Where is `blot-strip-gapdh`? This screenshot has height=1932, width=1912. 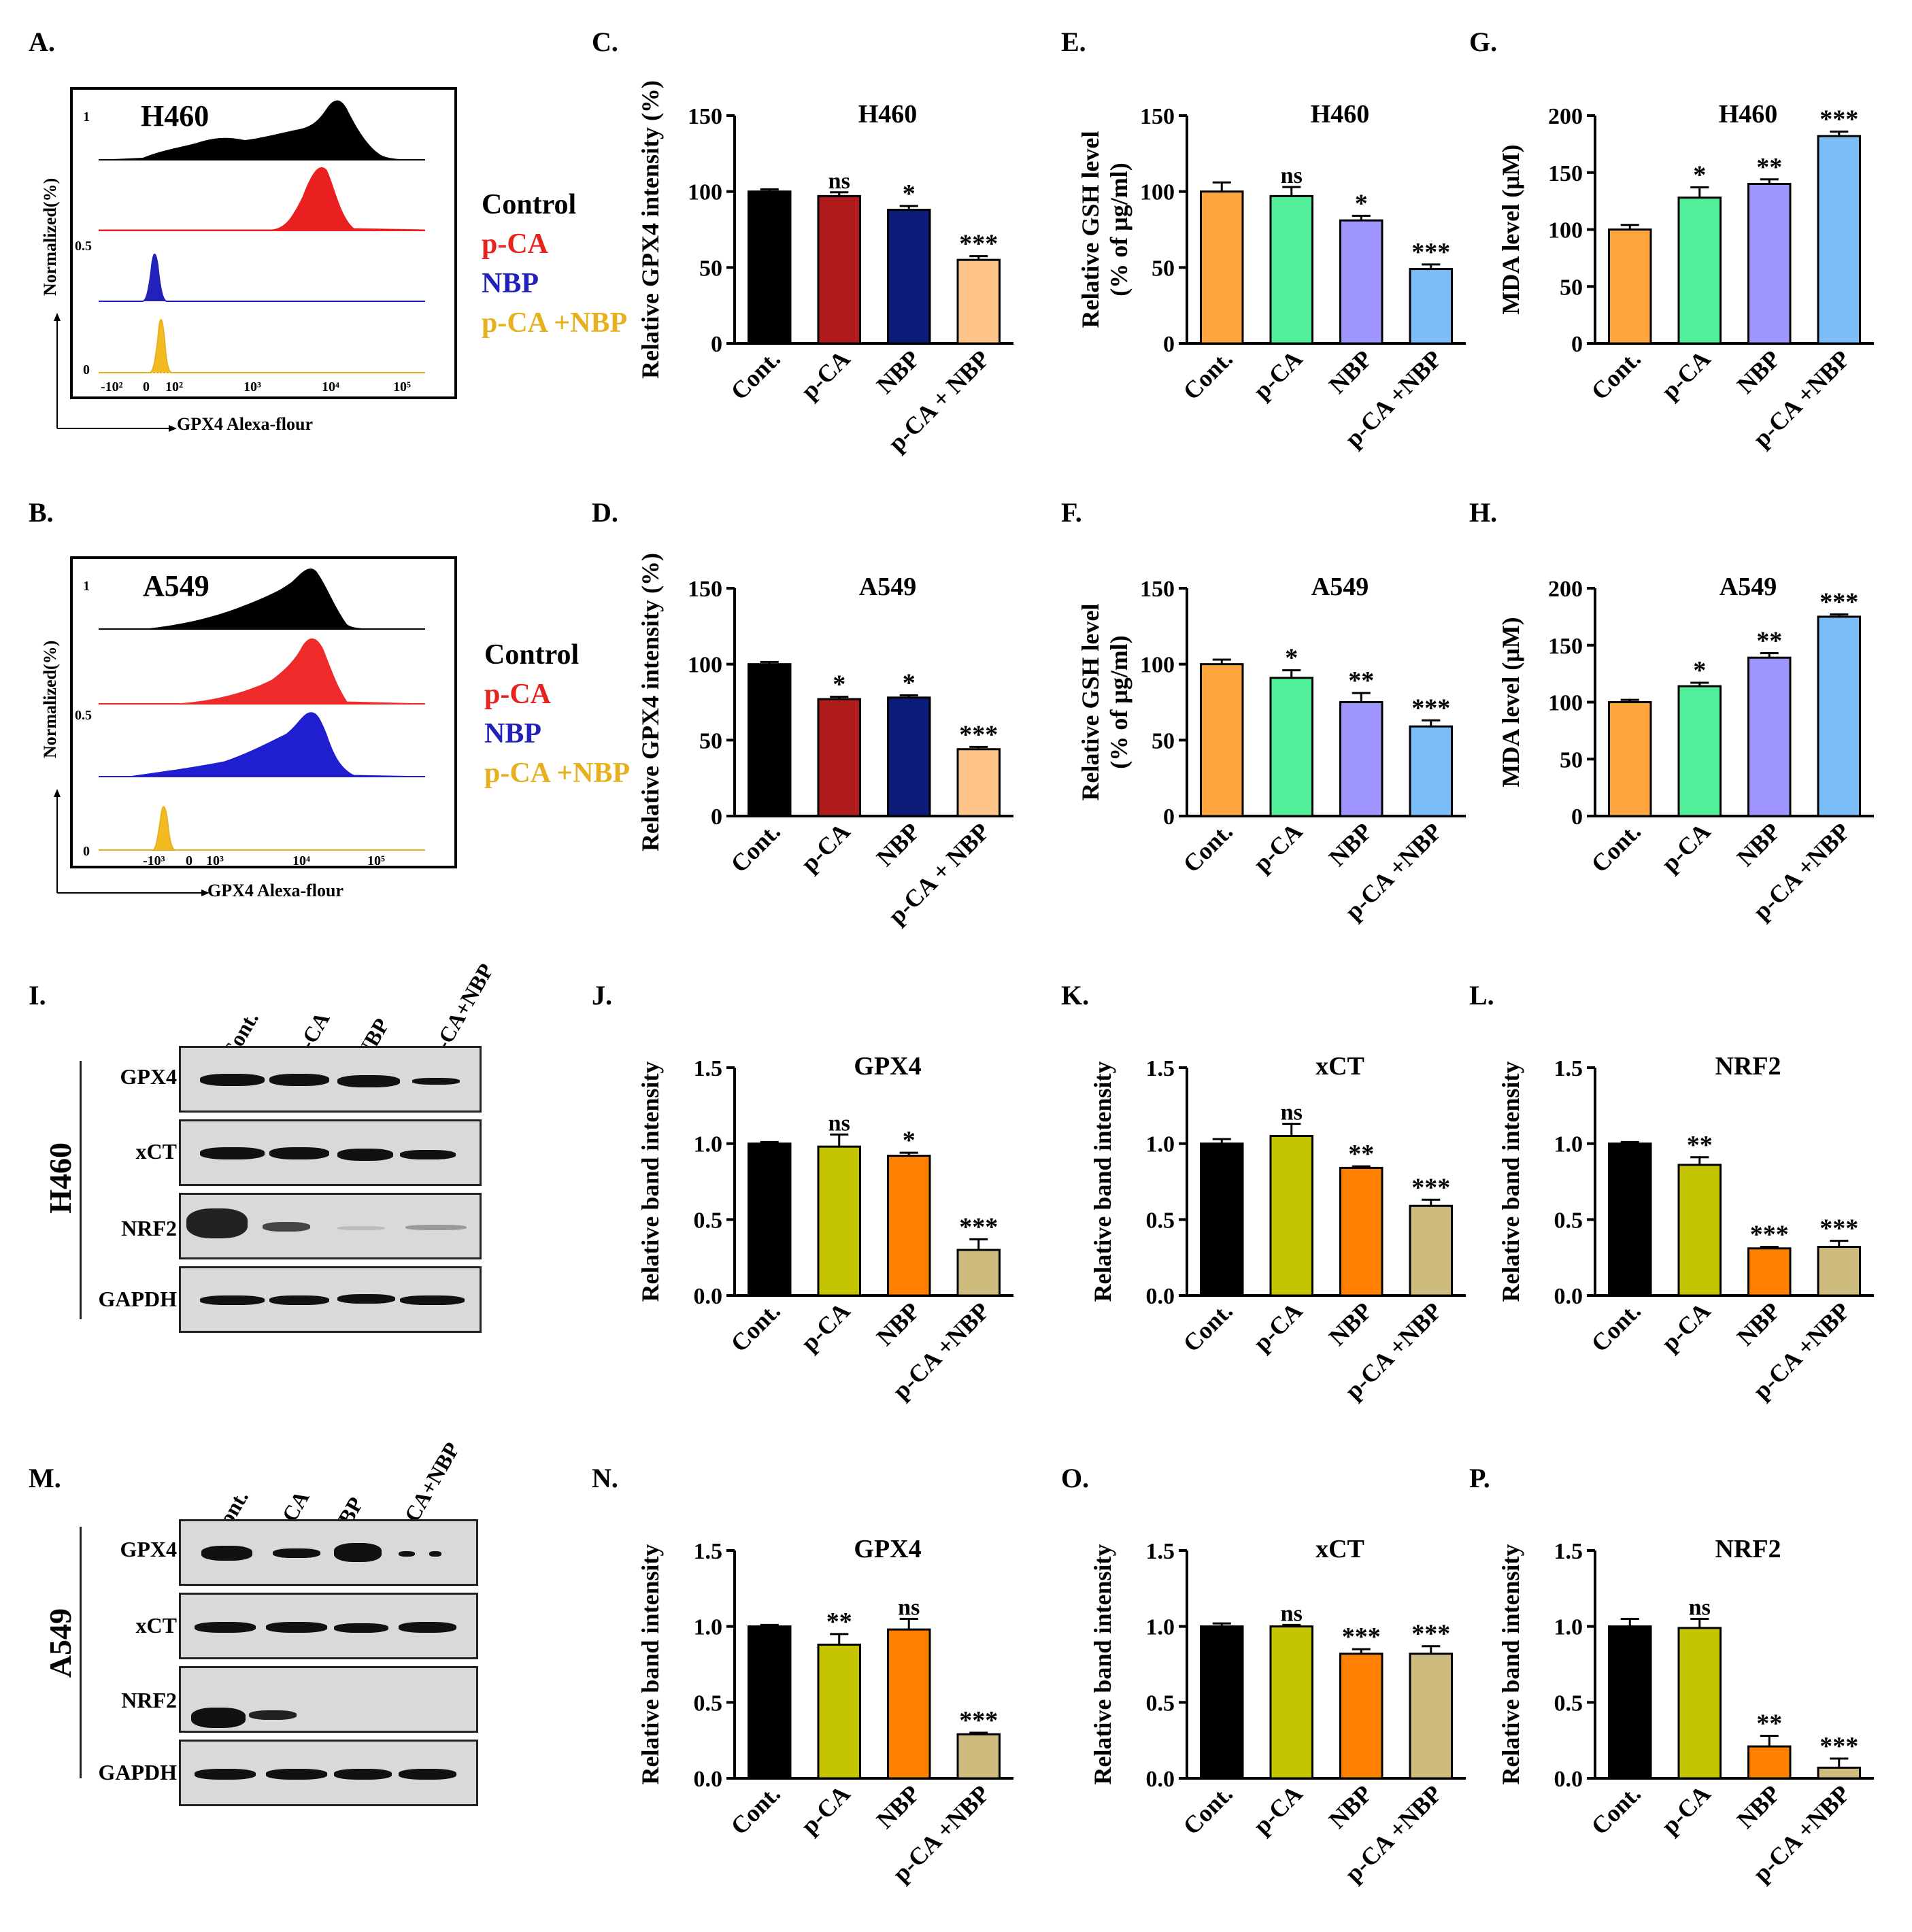
blot-strip-gapdh is located at coordinates (331, 1299).